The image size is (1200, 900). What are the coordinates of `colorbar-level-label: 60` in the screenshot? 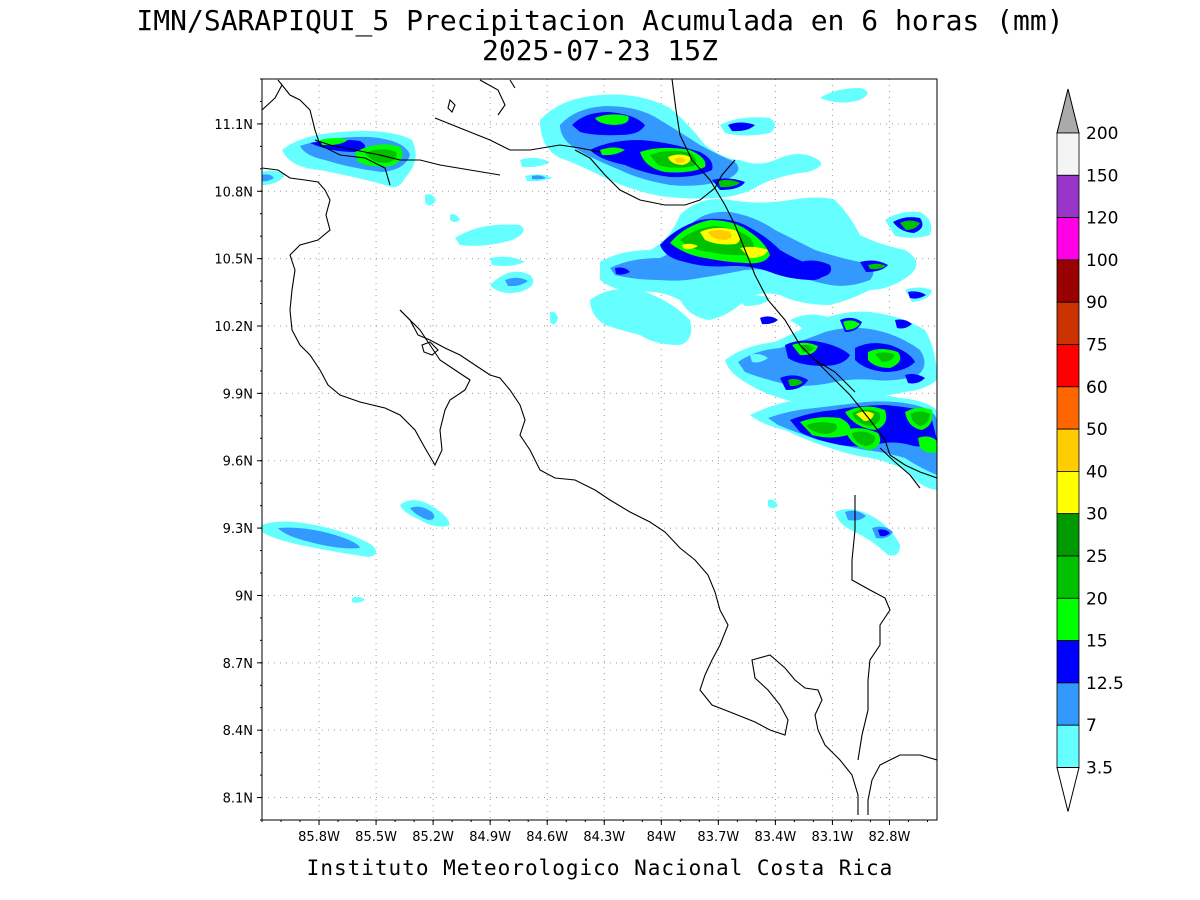 It's located at (1097, 388).